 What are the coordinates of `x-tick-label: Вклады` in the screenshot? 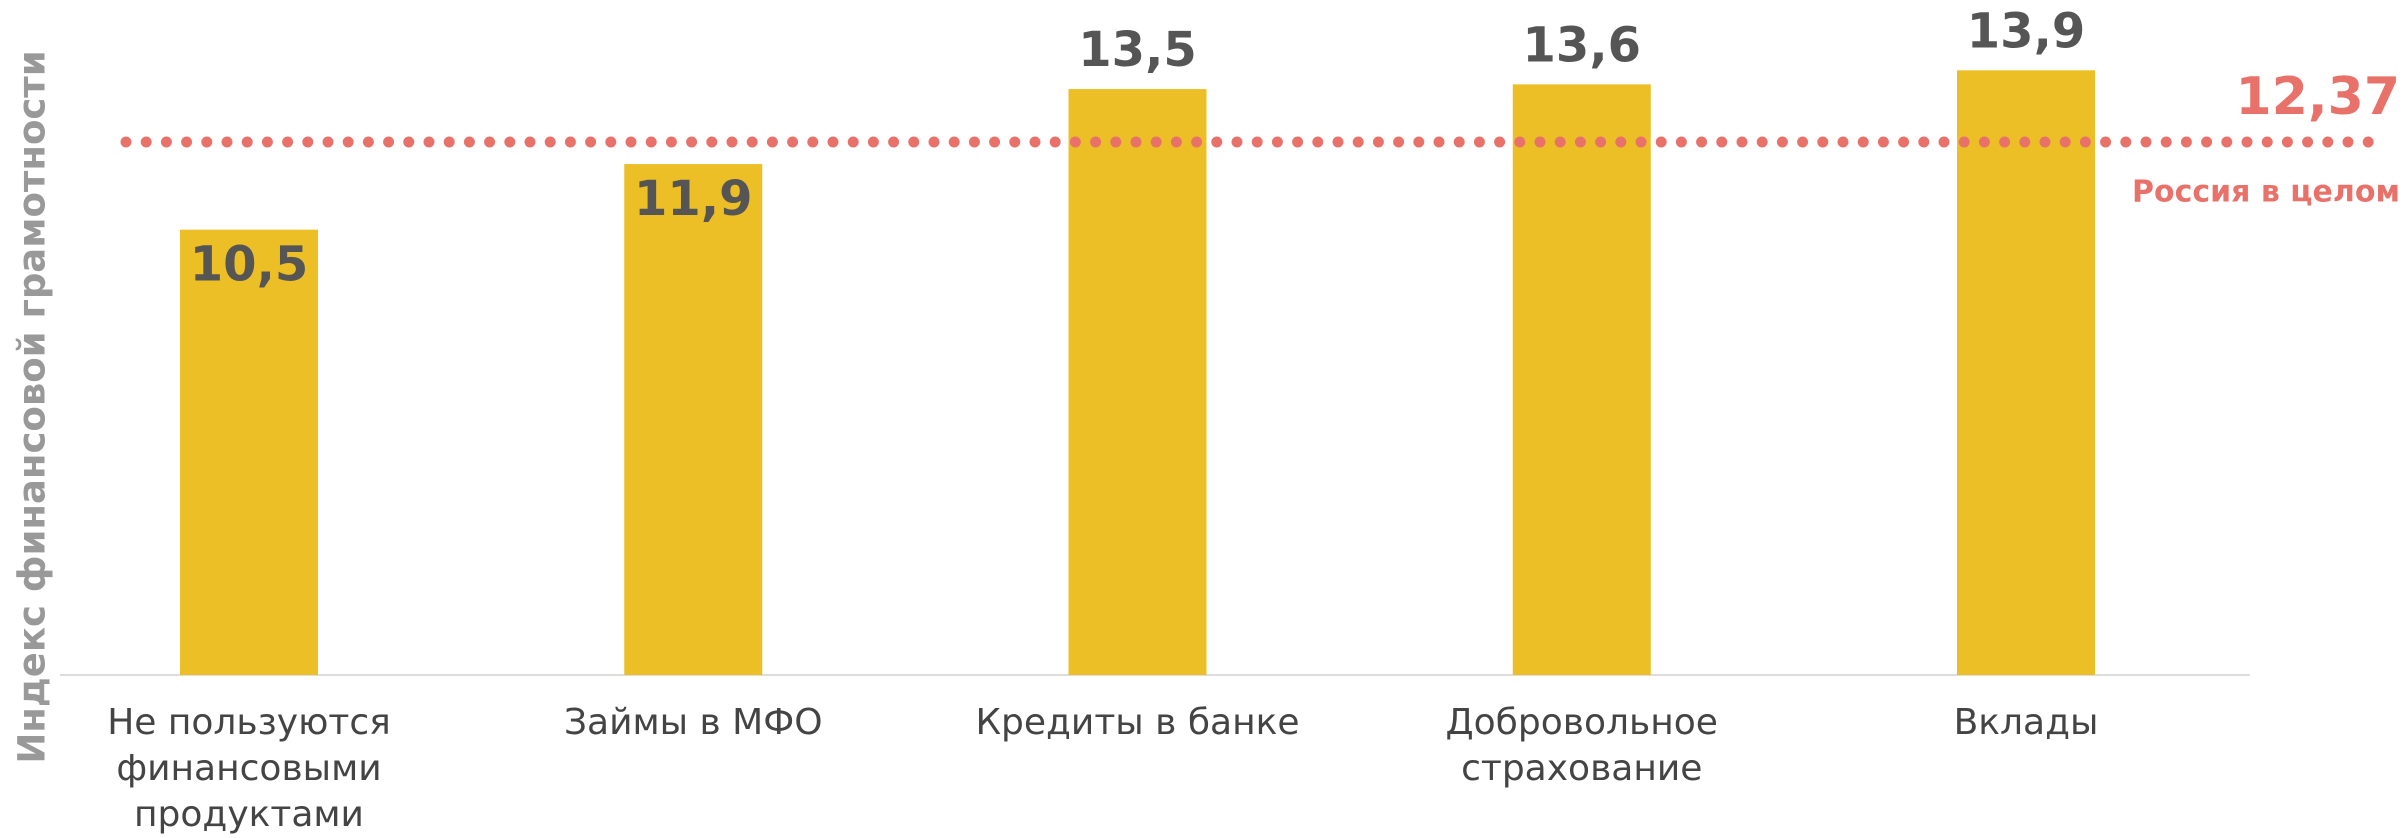 It's located at (2026, 722).